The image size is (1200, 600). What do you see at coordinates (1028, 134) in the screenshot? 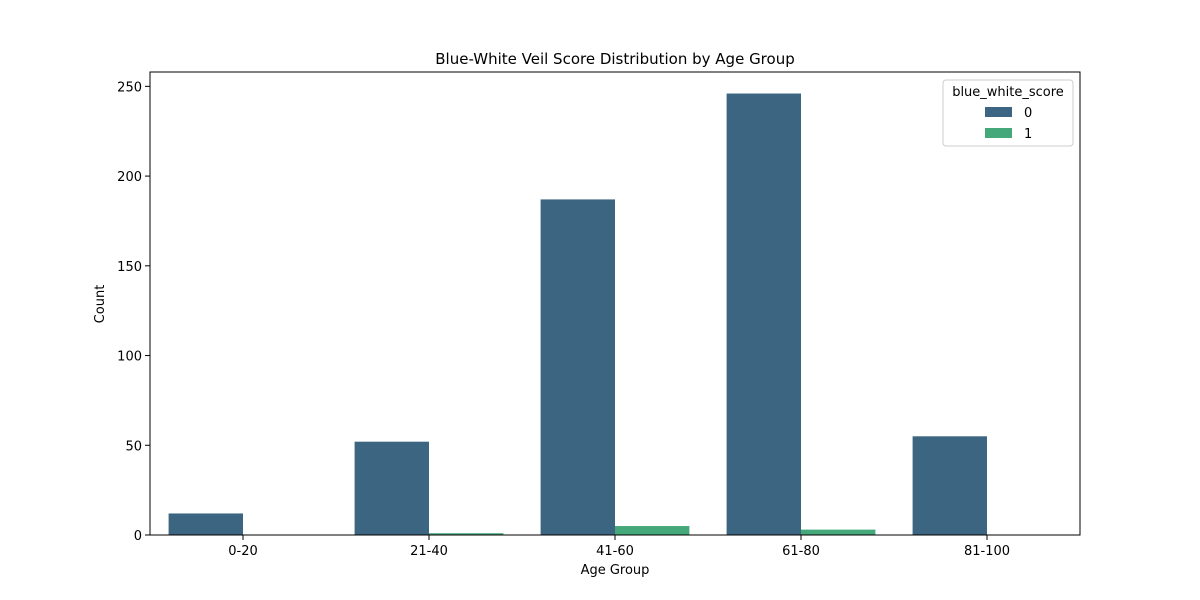
I see `legend-label-1: 1` at bounding box center [1028, 134].